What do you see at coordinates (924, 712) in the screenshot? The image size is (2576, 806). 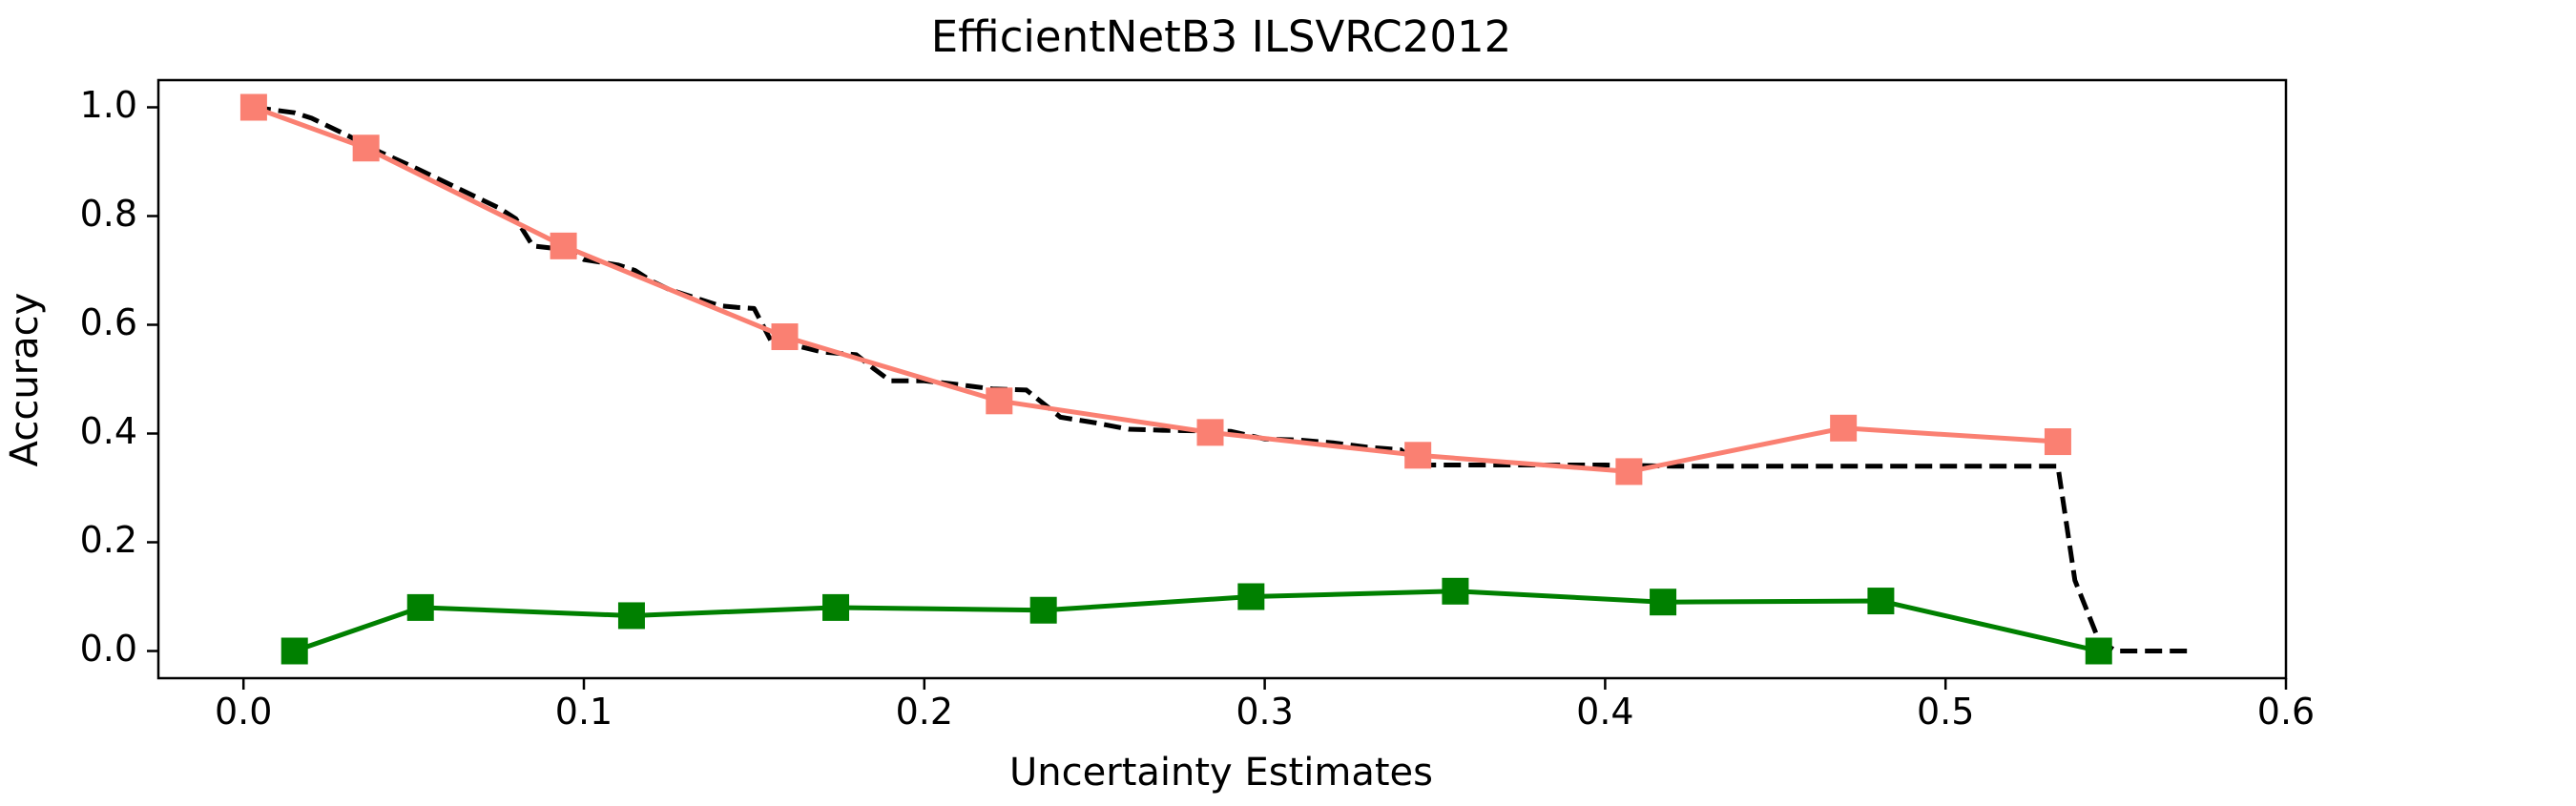 I see `x-tick-label: 0.2` at bounding box center [924, 712].